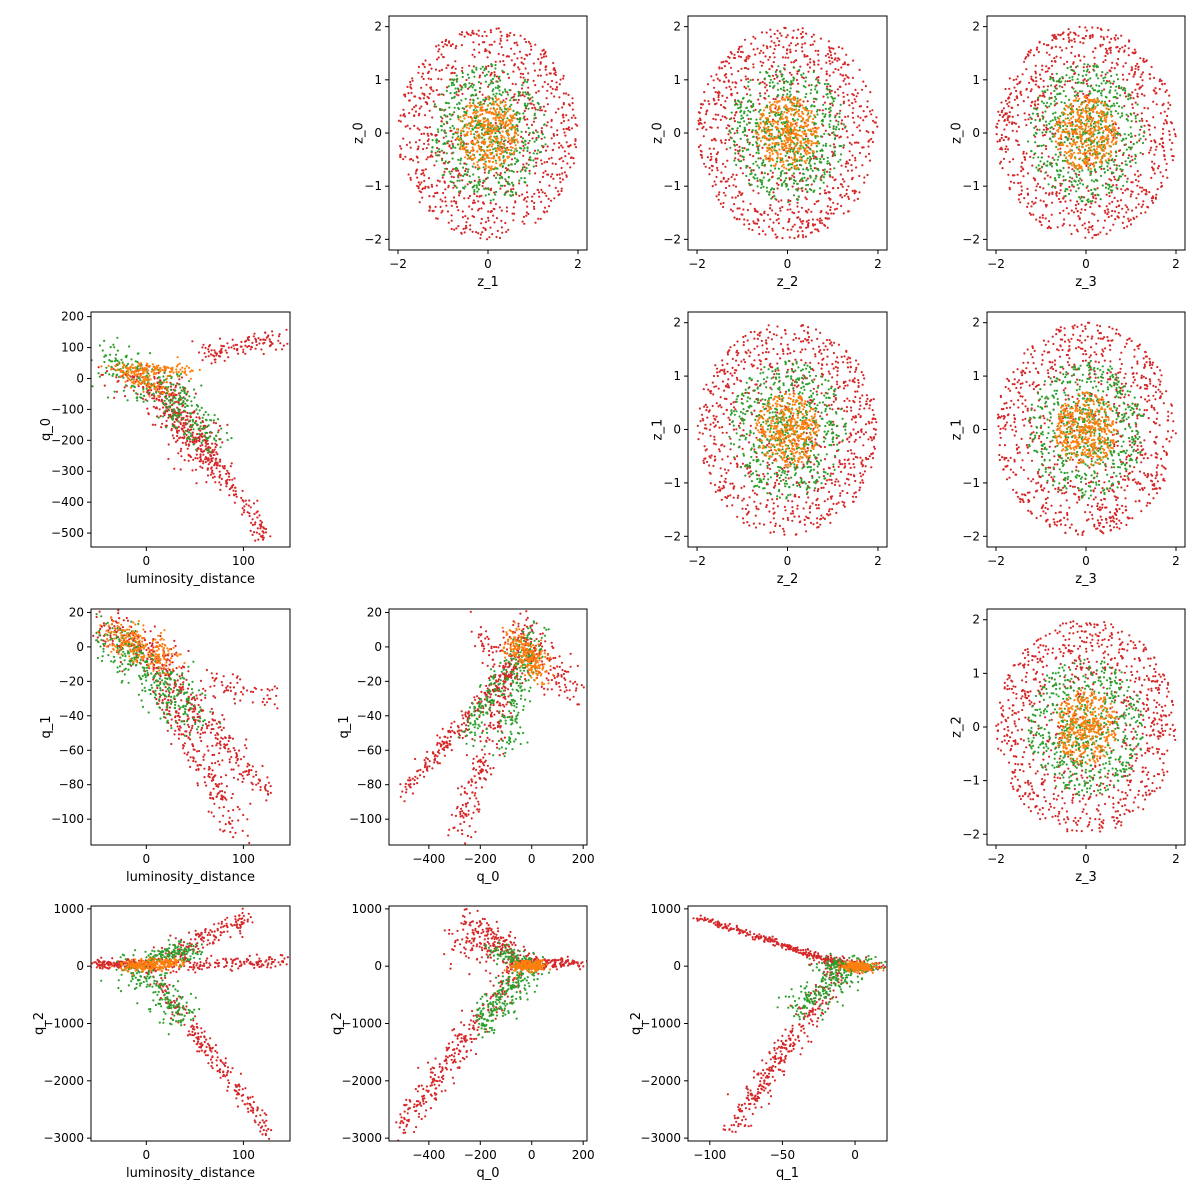 The image size is (1200, 1200). What do you see at coordinates (672, 239) in the screenshot?
I see `y-tick-label: −2` at bounding box center [672, 239].